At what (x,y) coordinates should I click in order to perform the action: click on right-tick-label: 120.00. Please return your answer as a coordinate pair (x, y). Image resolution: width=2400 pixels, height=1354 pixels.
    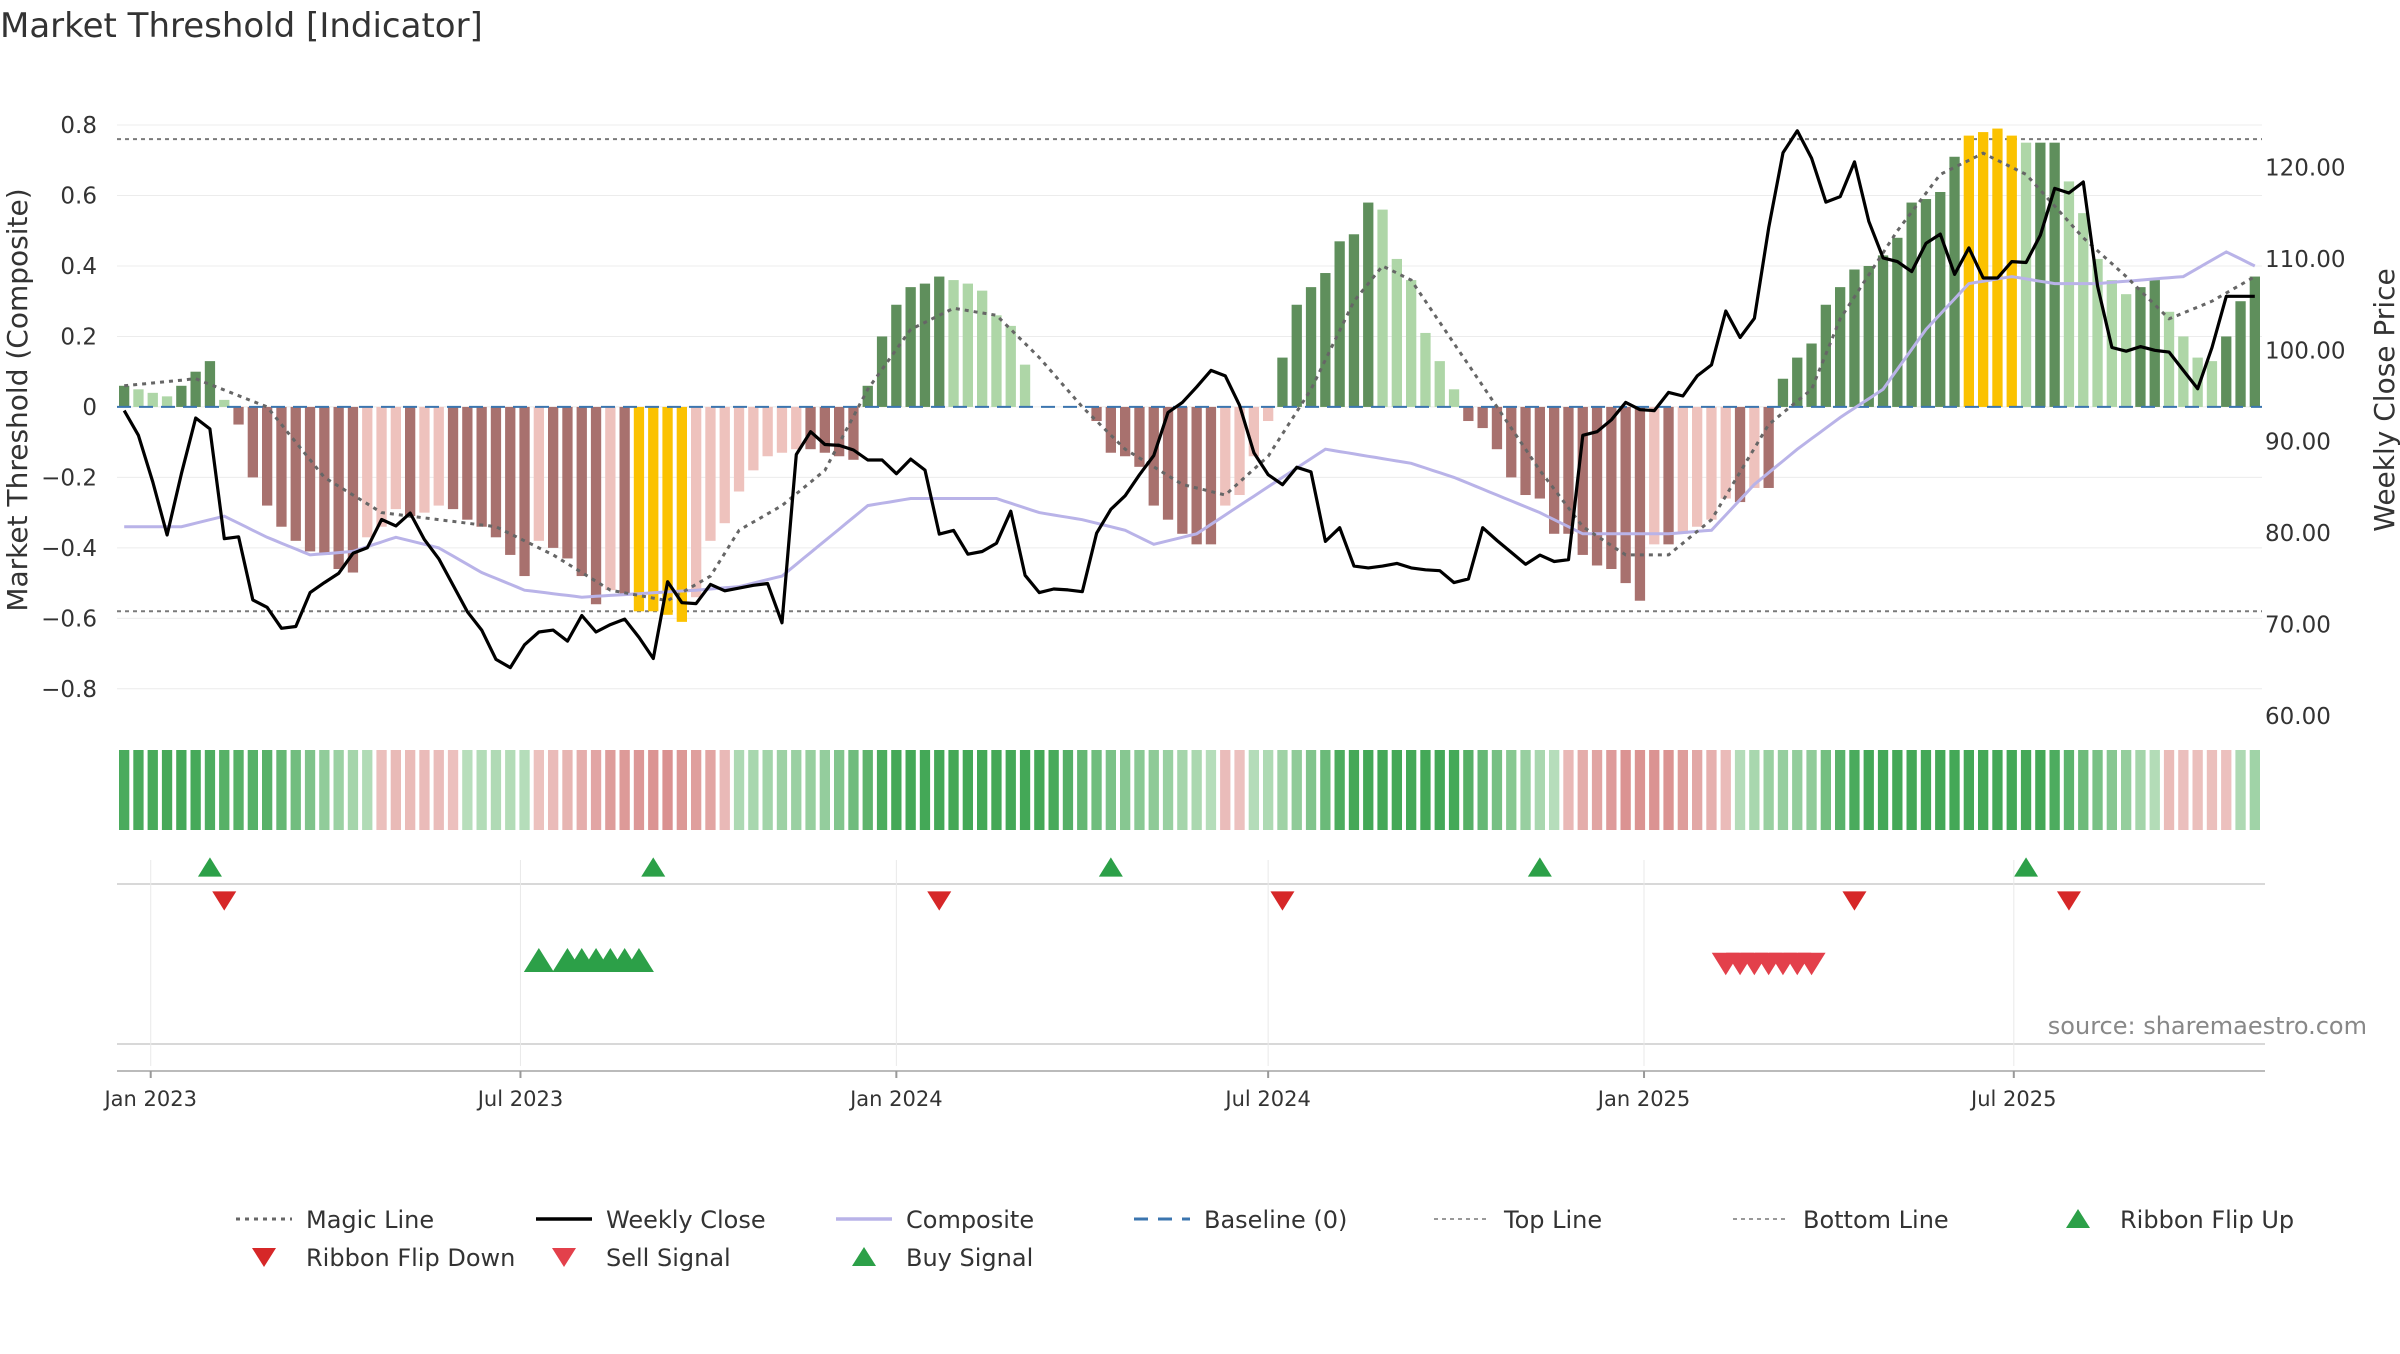
    Looking at the image, I should click on (2305, 168).